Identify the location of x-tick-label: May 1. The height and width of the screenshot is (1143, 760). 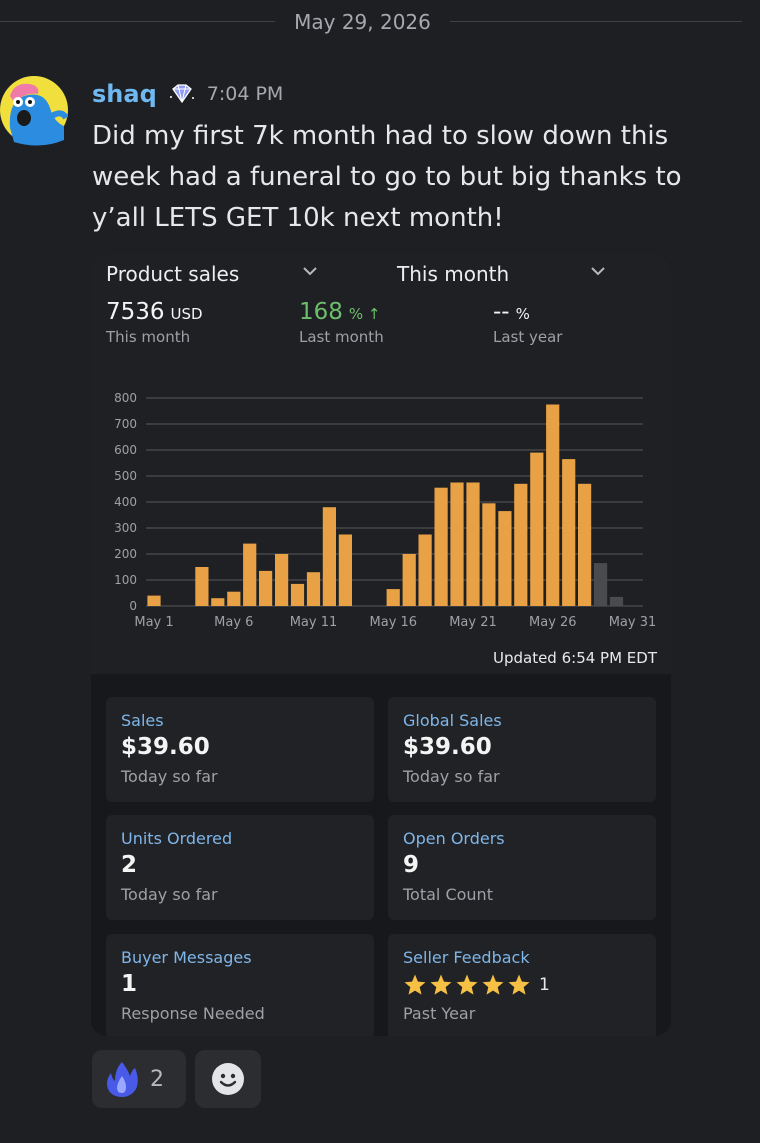
(153, 622).